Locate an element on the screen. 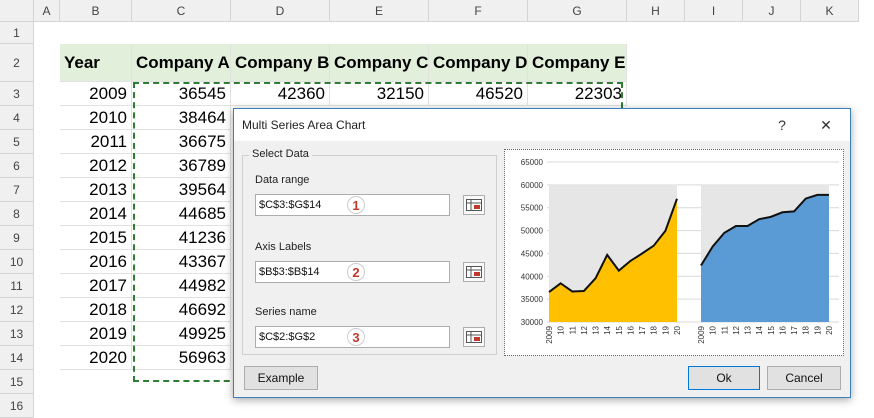 The height and width of the screenshot is (418, 874). step-badge-2: 2 is located at coordinates (356, 272).